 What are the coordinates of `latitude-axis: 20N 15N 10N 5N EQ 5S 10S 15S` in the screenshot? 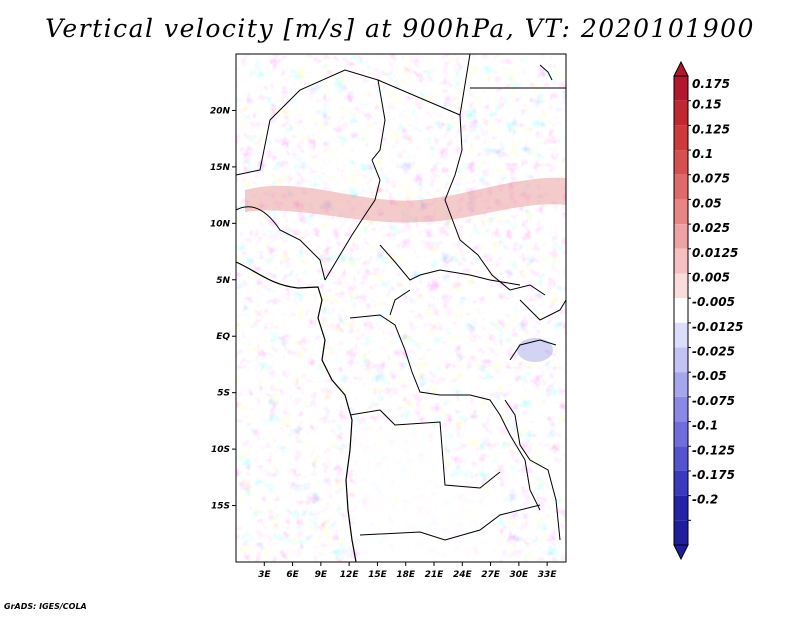 It's located at (223, 309).